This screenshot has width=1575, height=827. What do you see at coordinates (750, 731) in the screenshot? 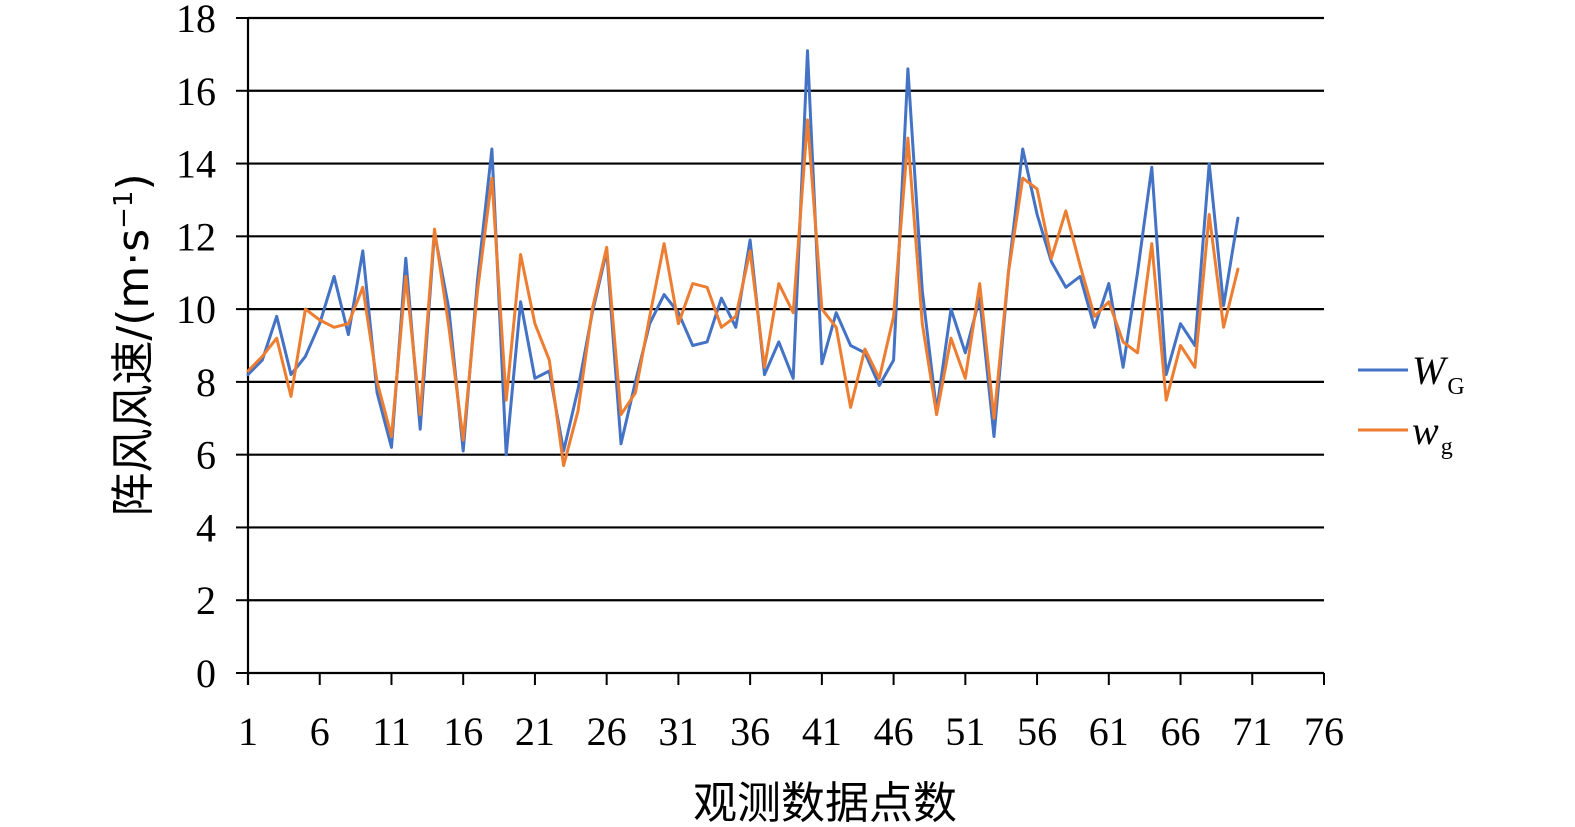
I see `x-tick-label: 36` at bounding box center [750, 731].